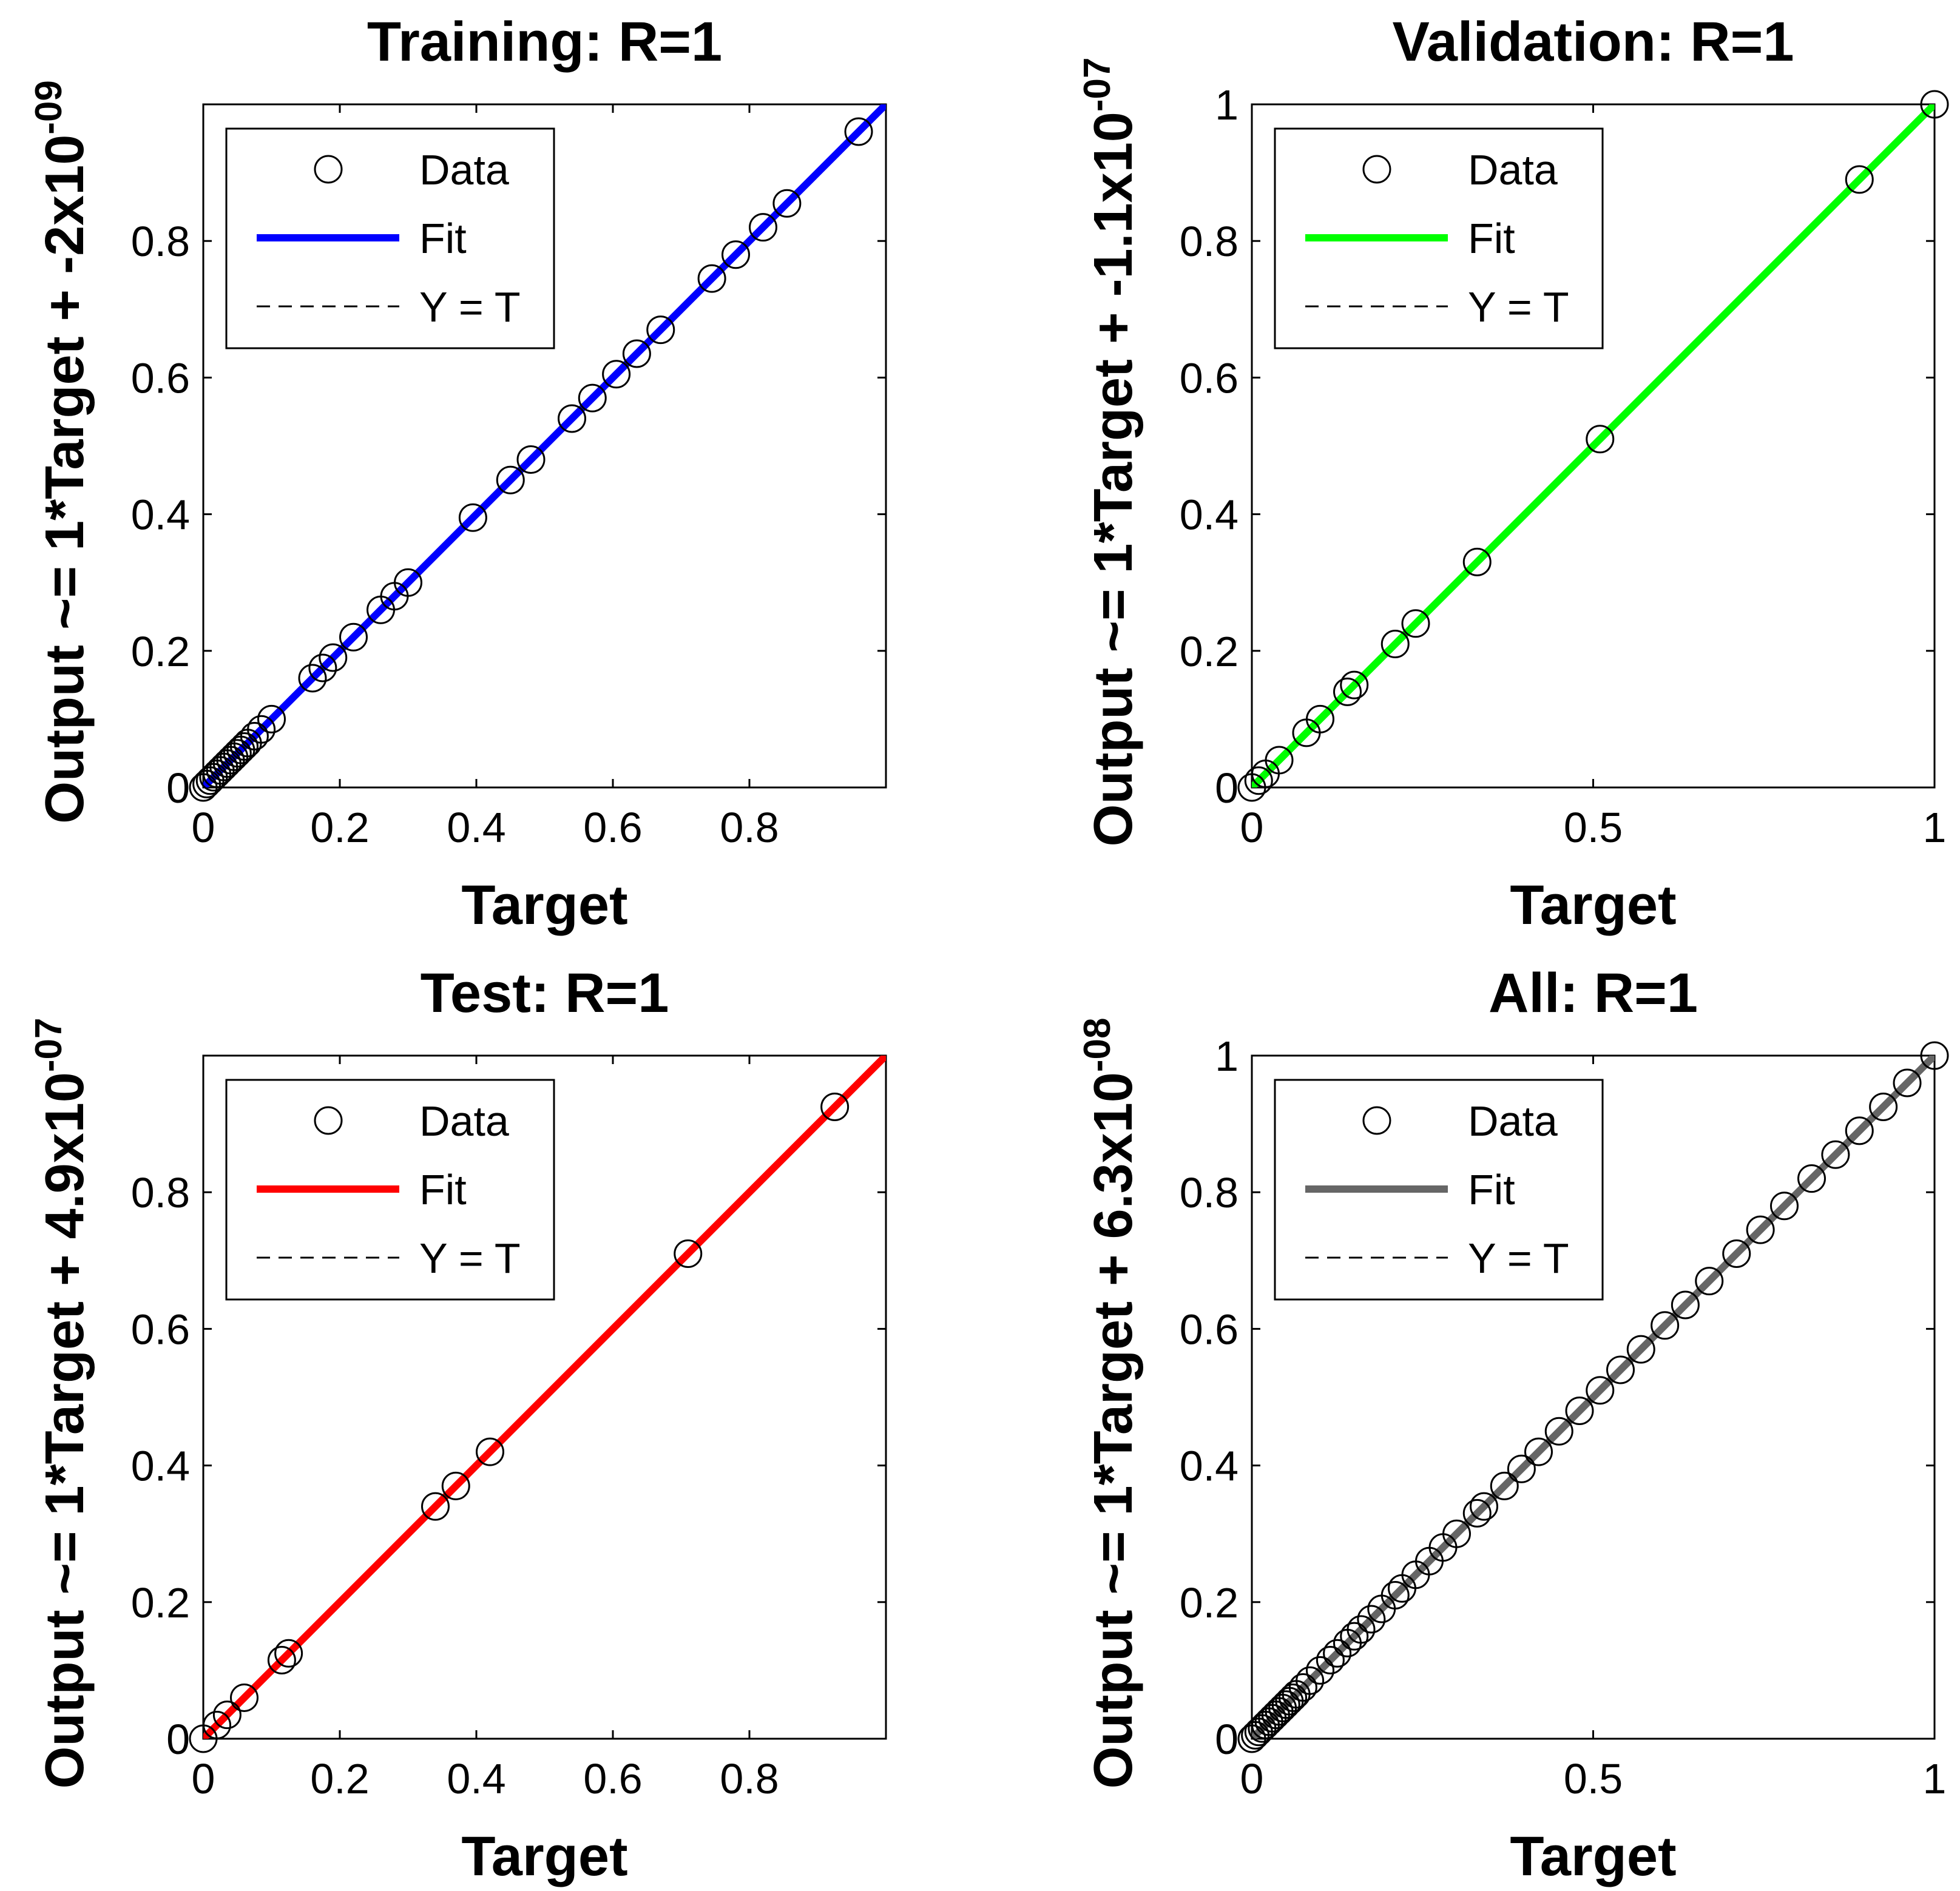  I want to click on y-tick-label: 0.6, so click(161, 378).